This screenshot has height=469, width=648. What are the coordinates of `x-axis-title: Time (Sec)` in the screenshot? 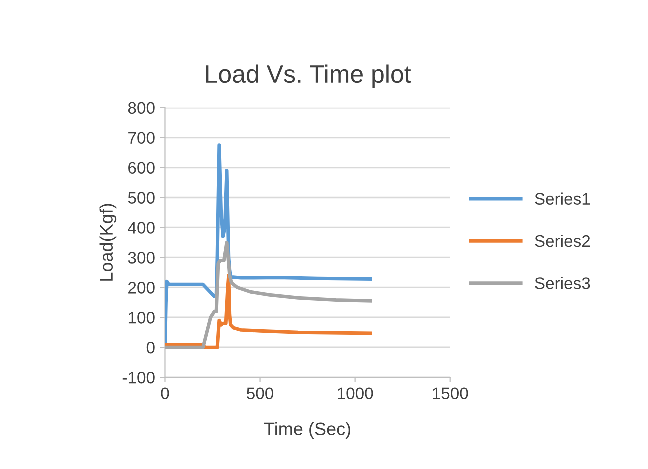 It's located at (307, 431).